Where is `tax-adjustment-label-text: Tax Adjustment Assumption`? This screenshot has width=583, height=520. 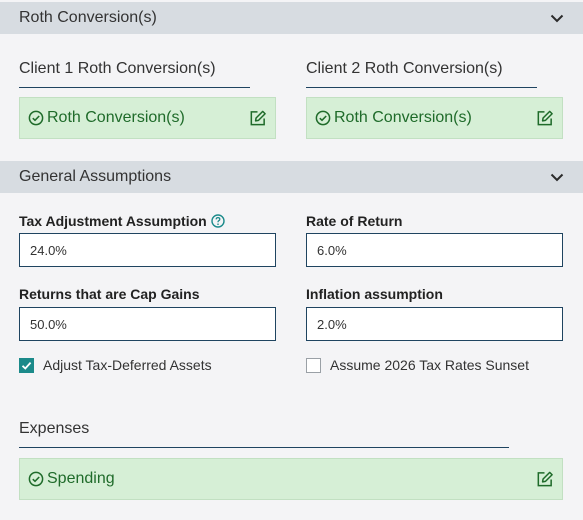
tax-adjustment-label-text: Tax Adjustment Assumption is located at coordinates (113, 221).